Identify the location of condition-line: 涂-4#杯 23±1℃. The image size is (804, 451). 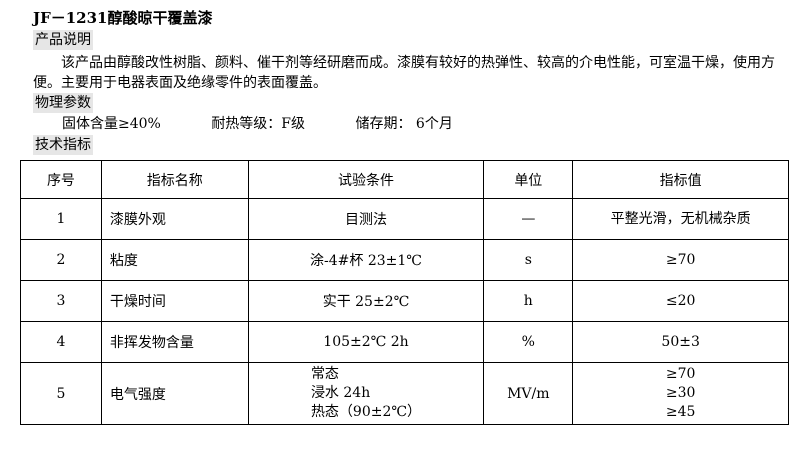
(366, 261).